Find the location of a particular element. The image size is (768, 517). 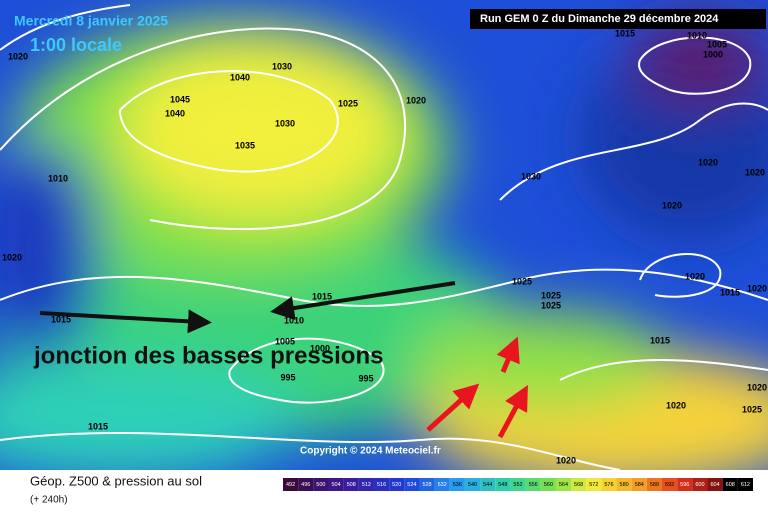

scale-label: 588 is located at coordinates (654, 485).